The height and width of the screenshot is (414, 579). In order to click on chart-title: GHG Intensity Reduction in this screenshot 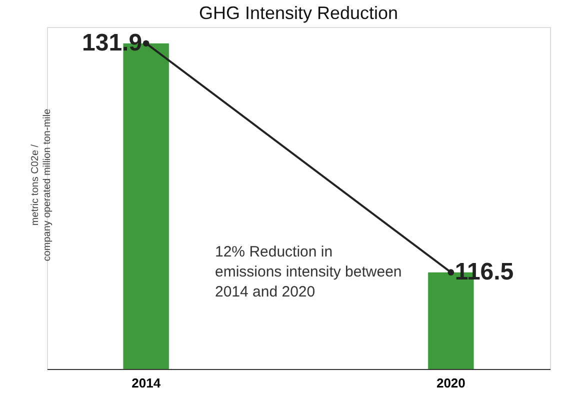, I will do `click(298, 13)`.